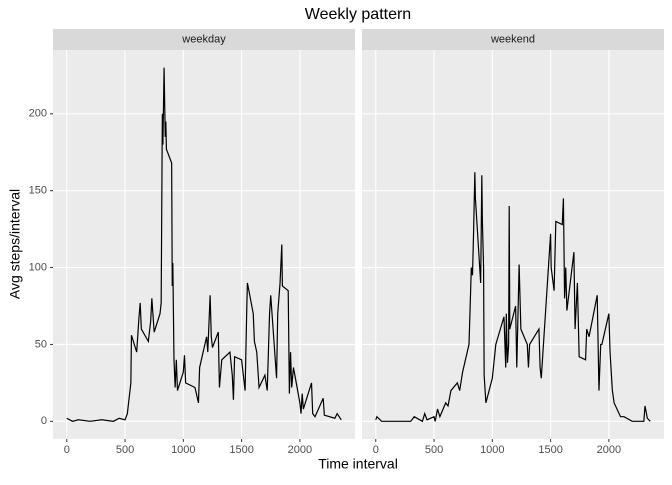 The image size is (672, 485). Describe the element at coordinates (44, 421) in the screenshot. I see `y-tick-label: 0` at that location.